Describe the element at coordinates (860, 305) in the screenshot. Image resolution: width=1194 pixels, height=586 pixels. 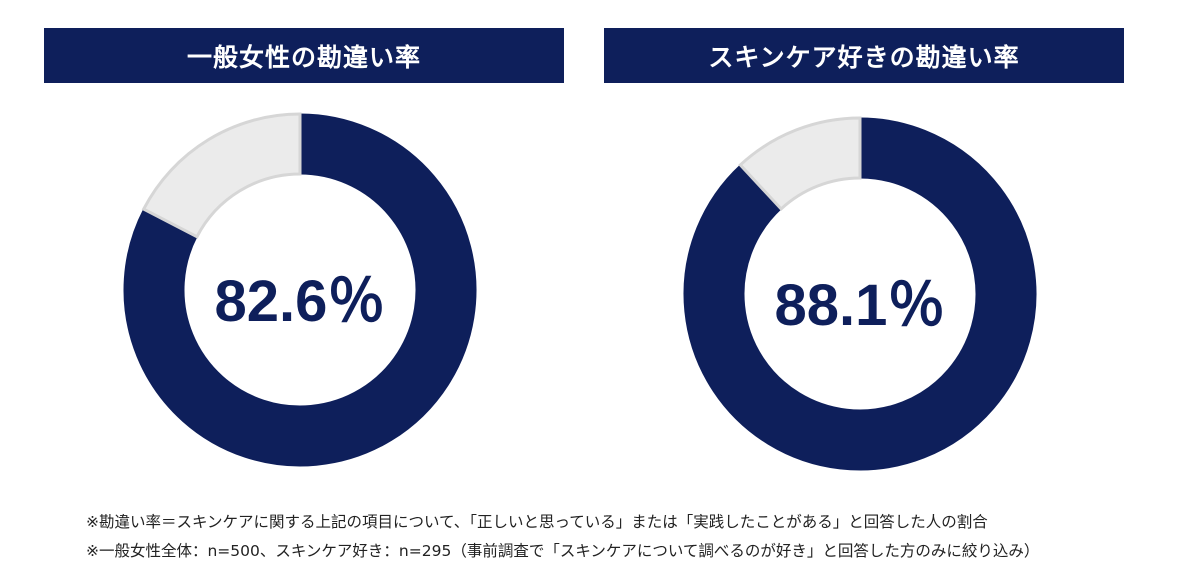
I see `donut-center-value-skincare: 88.1％` at that location.